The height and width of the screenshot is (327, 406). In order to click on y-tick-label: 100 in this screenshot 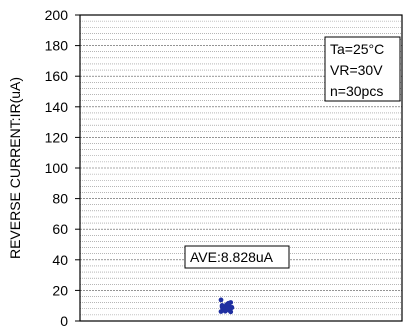, I will do `click(57, 168)`.